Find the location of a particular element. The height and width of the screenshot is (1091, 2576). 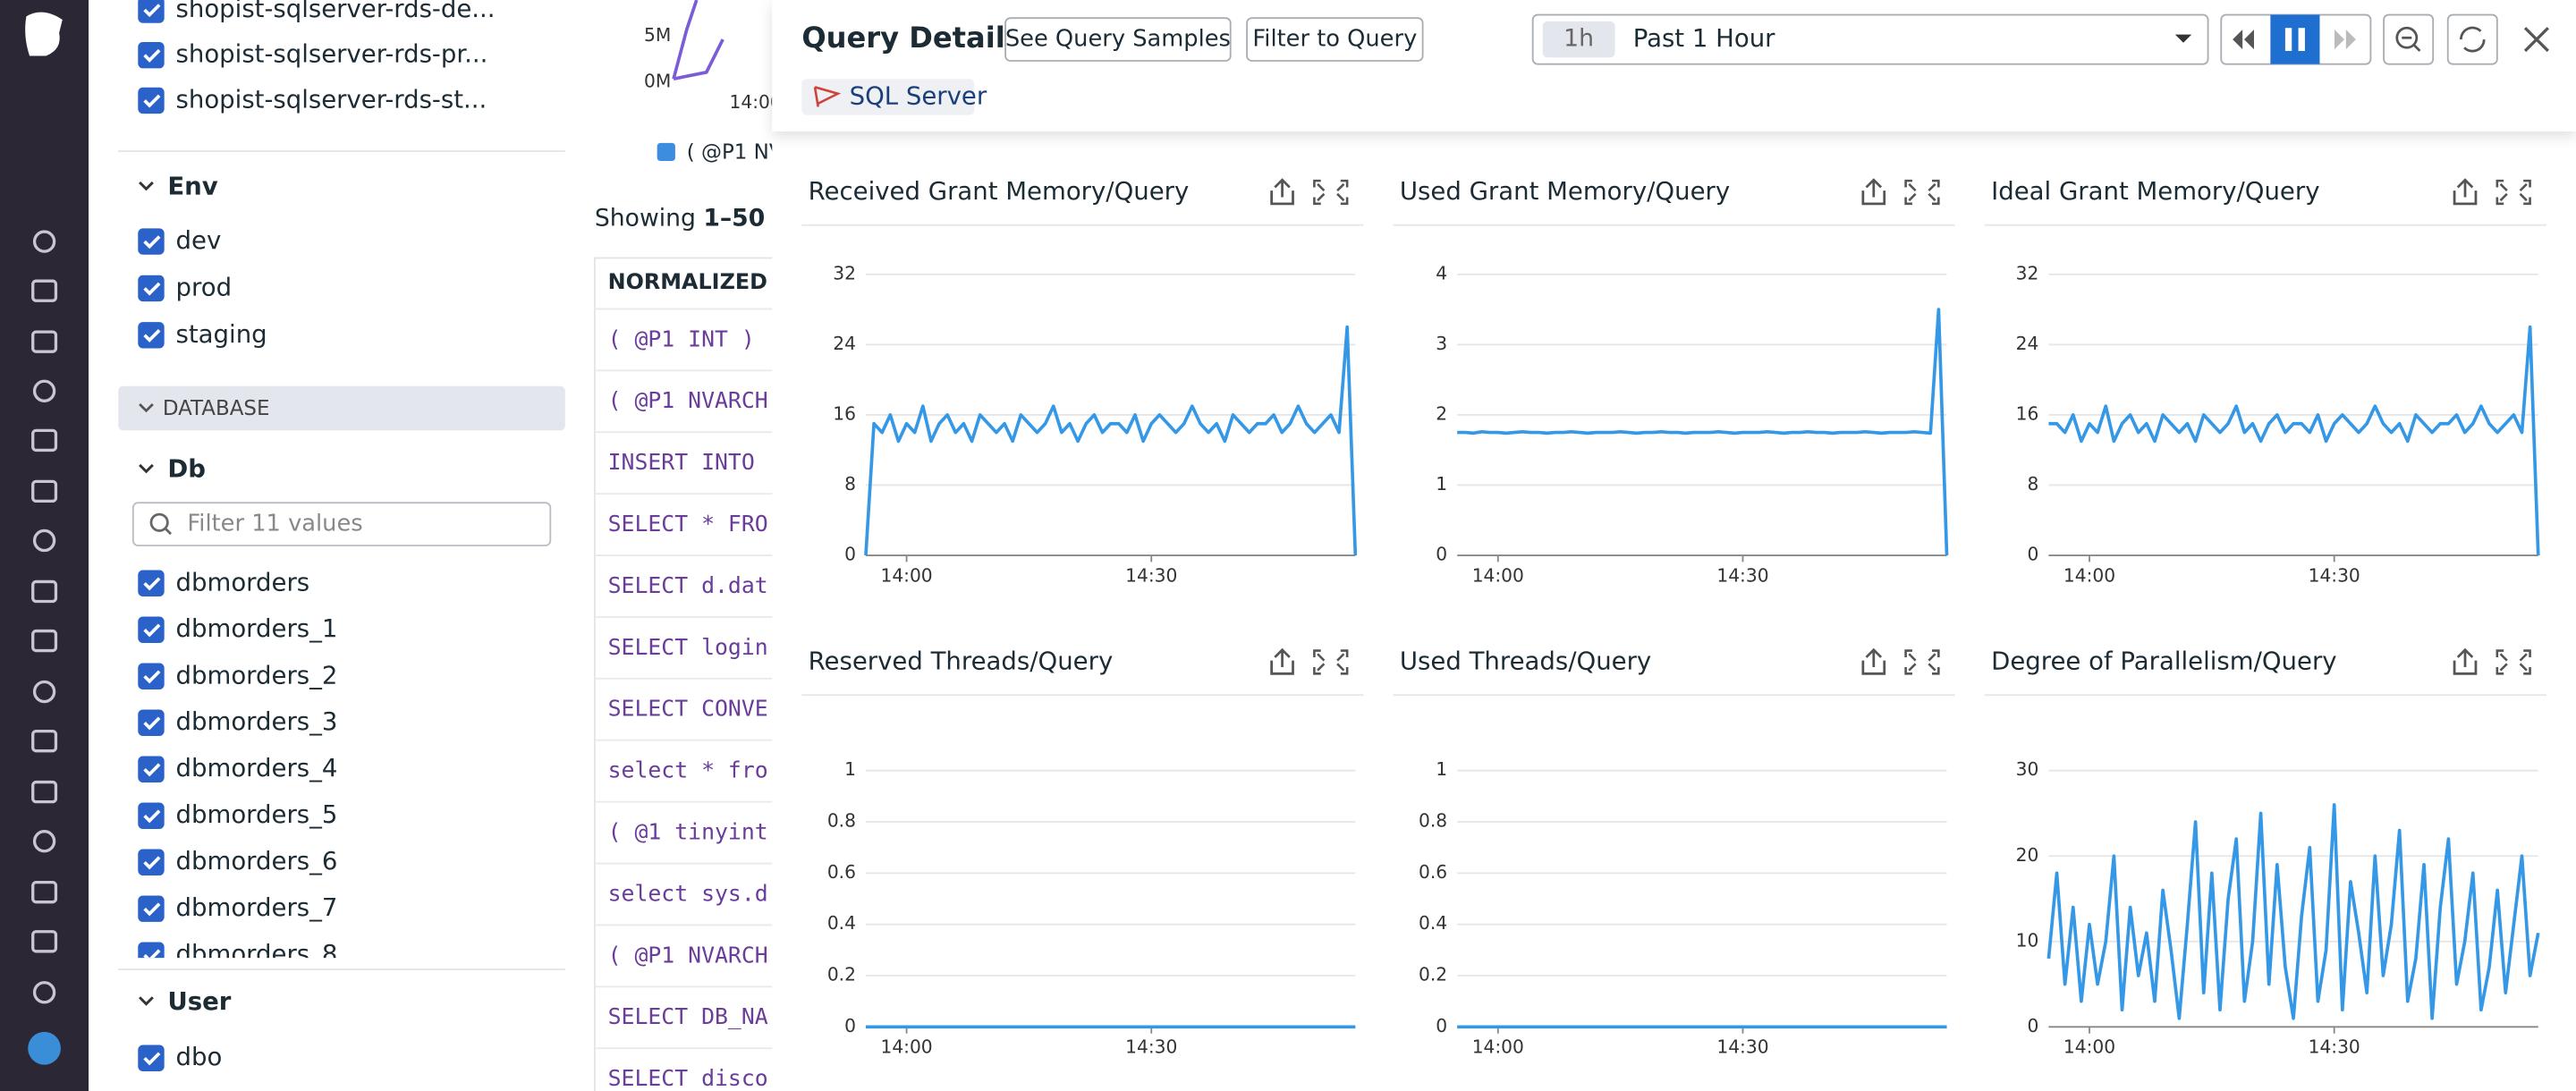

showing-text: Showing 1–50 of is located at coordinates (695, 218).